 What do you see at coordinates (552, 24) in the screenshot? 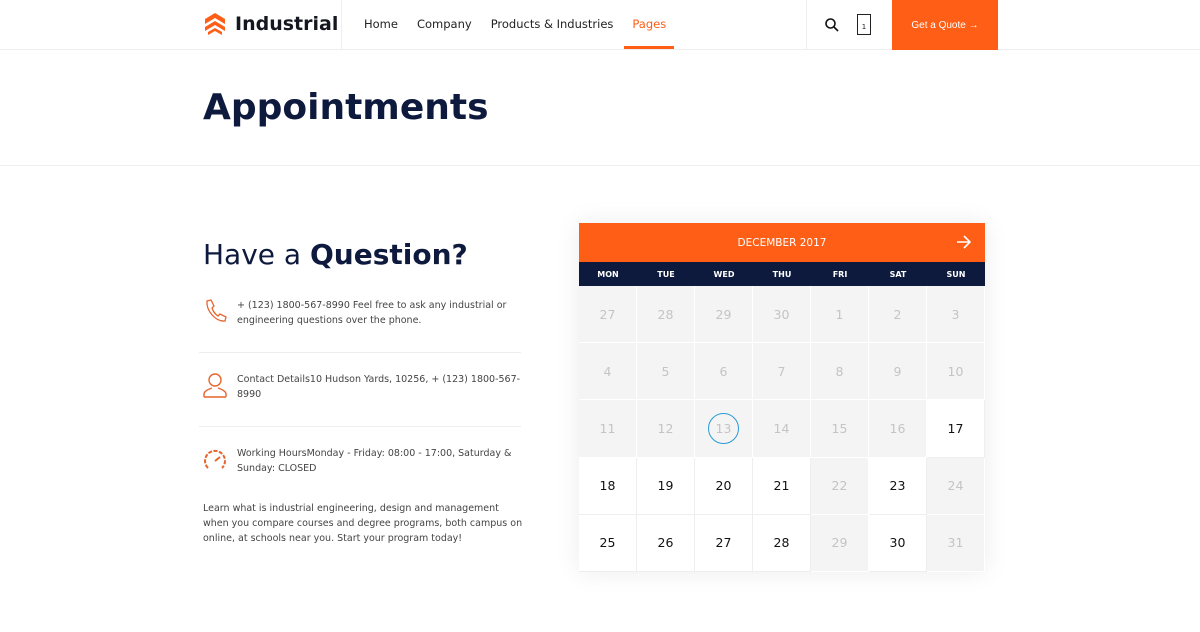
I see `nav-products-industries: Products & Industries` at bounding box center [552, 24].